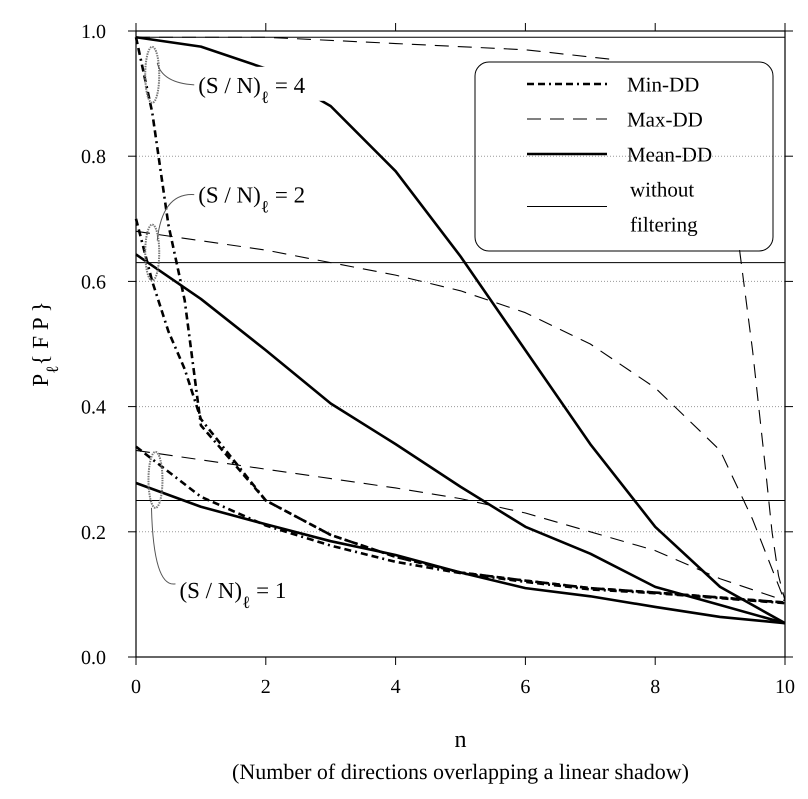 The width and height of the screenshot is (808, 799). I want to click on annotation: (S / N)$_{ℓ}$ = 4, so click(252, 89).